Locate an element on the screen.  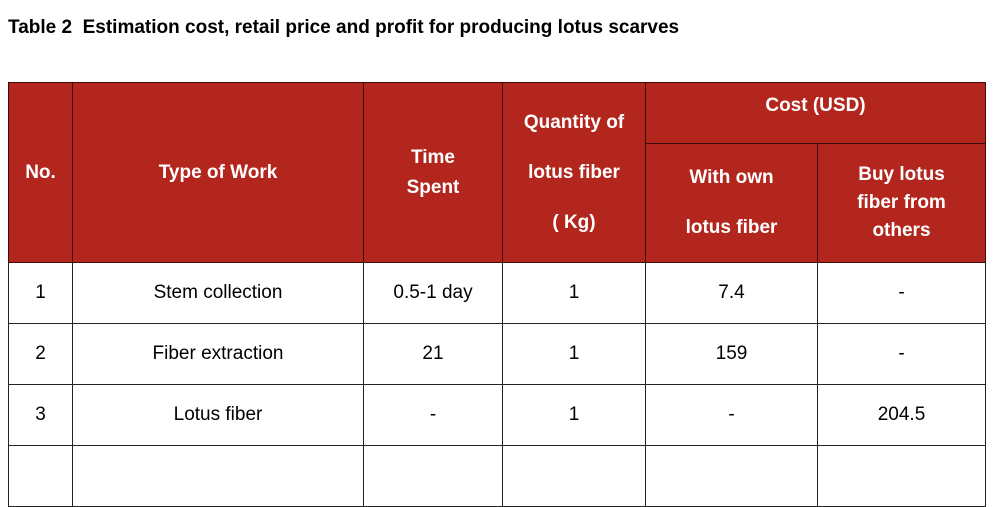
header-cell: Time Spent is located at coordinates (433, 172).